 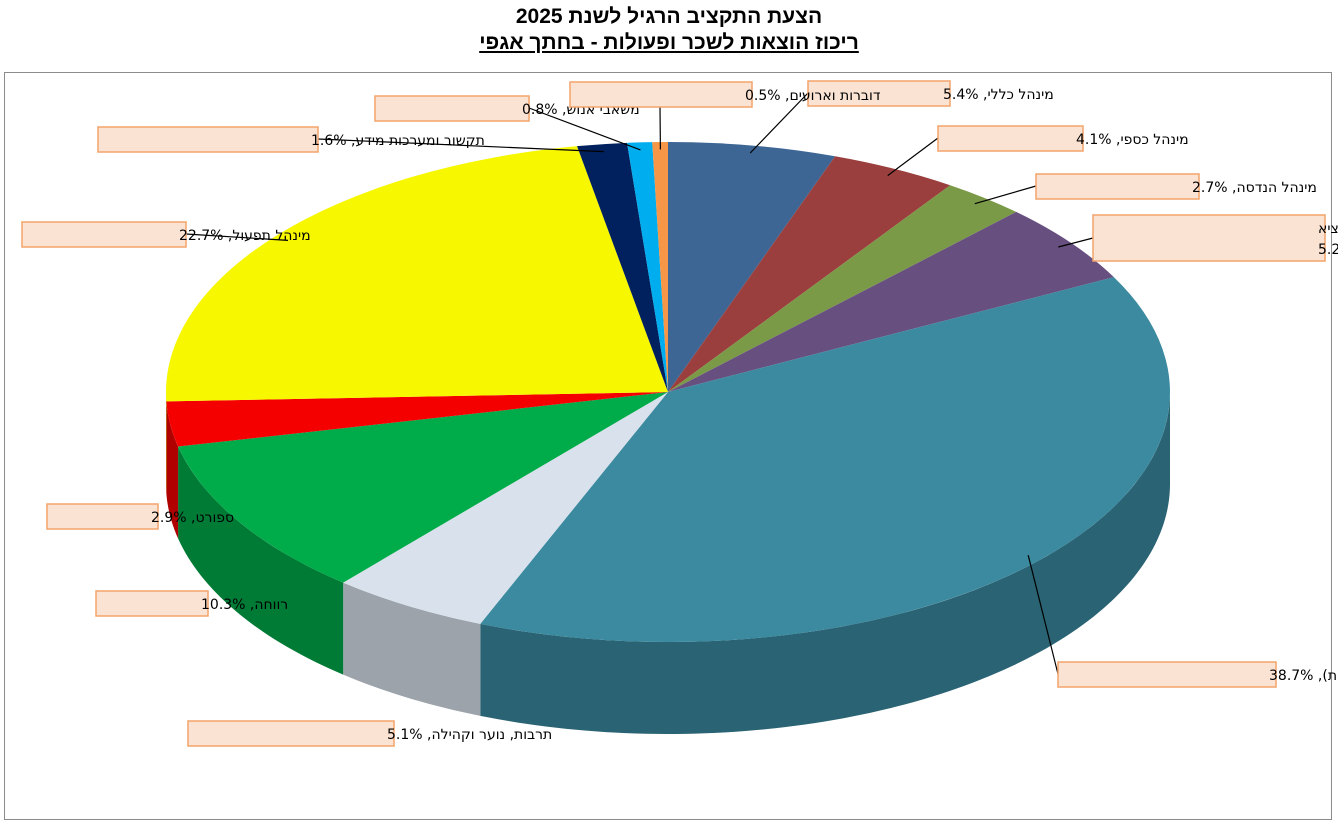 I want to click on data-label-1: מינהל כספי, 4.1%, so click(x=1063, y=138).